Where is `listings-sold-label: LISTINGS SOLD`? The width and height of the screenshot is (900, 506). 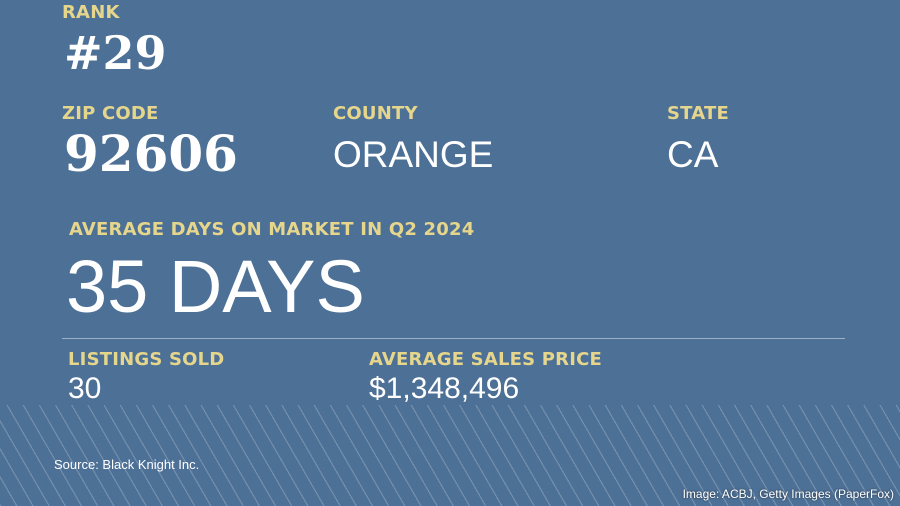 listings-sold-label: LISTINGS SOLD is located at coordinates (146, 359).